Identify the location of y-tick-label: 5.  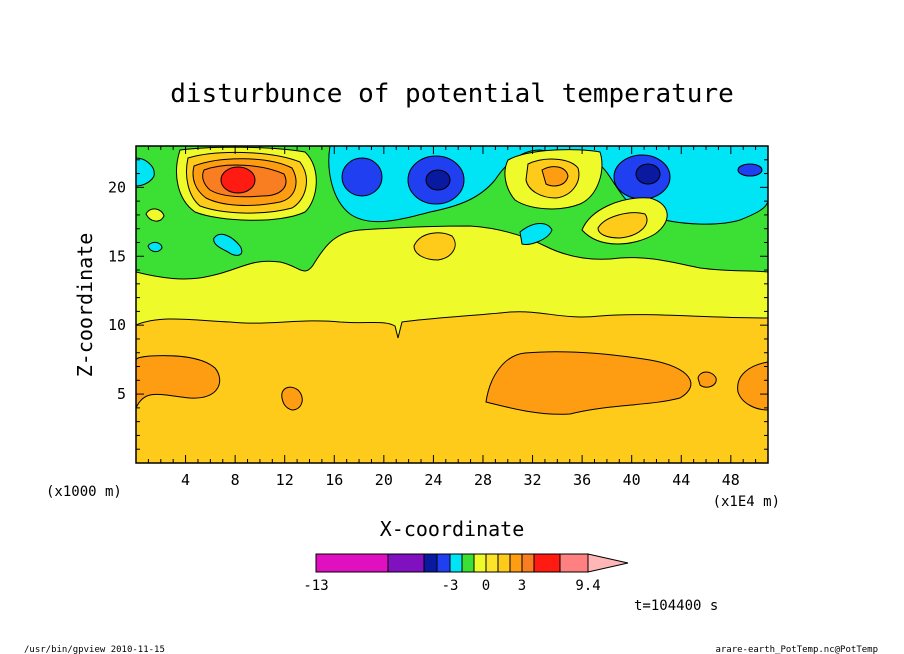
(121, 394).